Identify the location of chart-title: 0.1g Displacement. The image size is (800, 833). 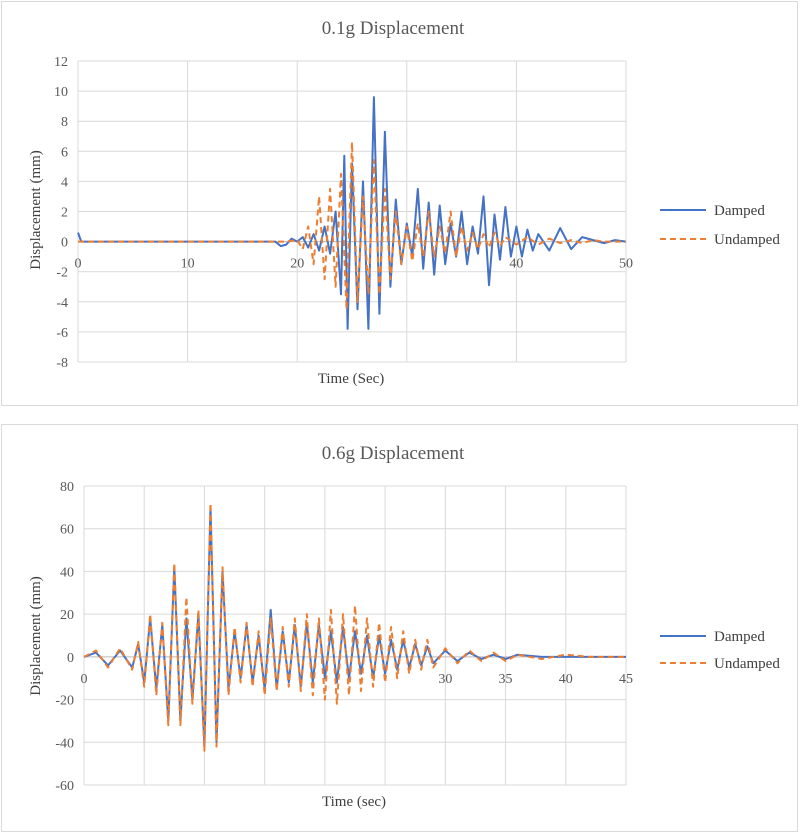
(393, 28).